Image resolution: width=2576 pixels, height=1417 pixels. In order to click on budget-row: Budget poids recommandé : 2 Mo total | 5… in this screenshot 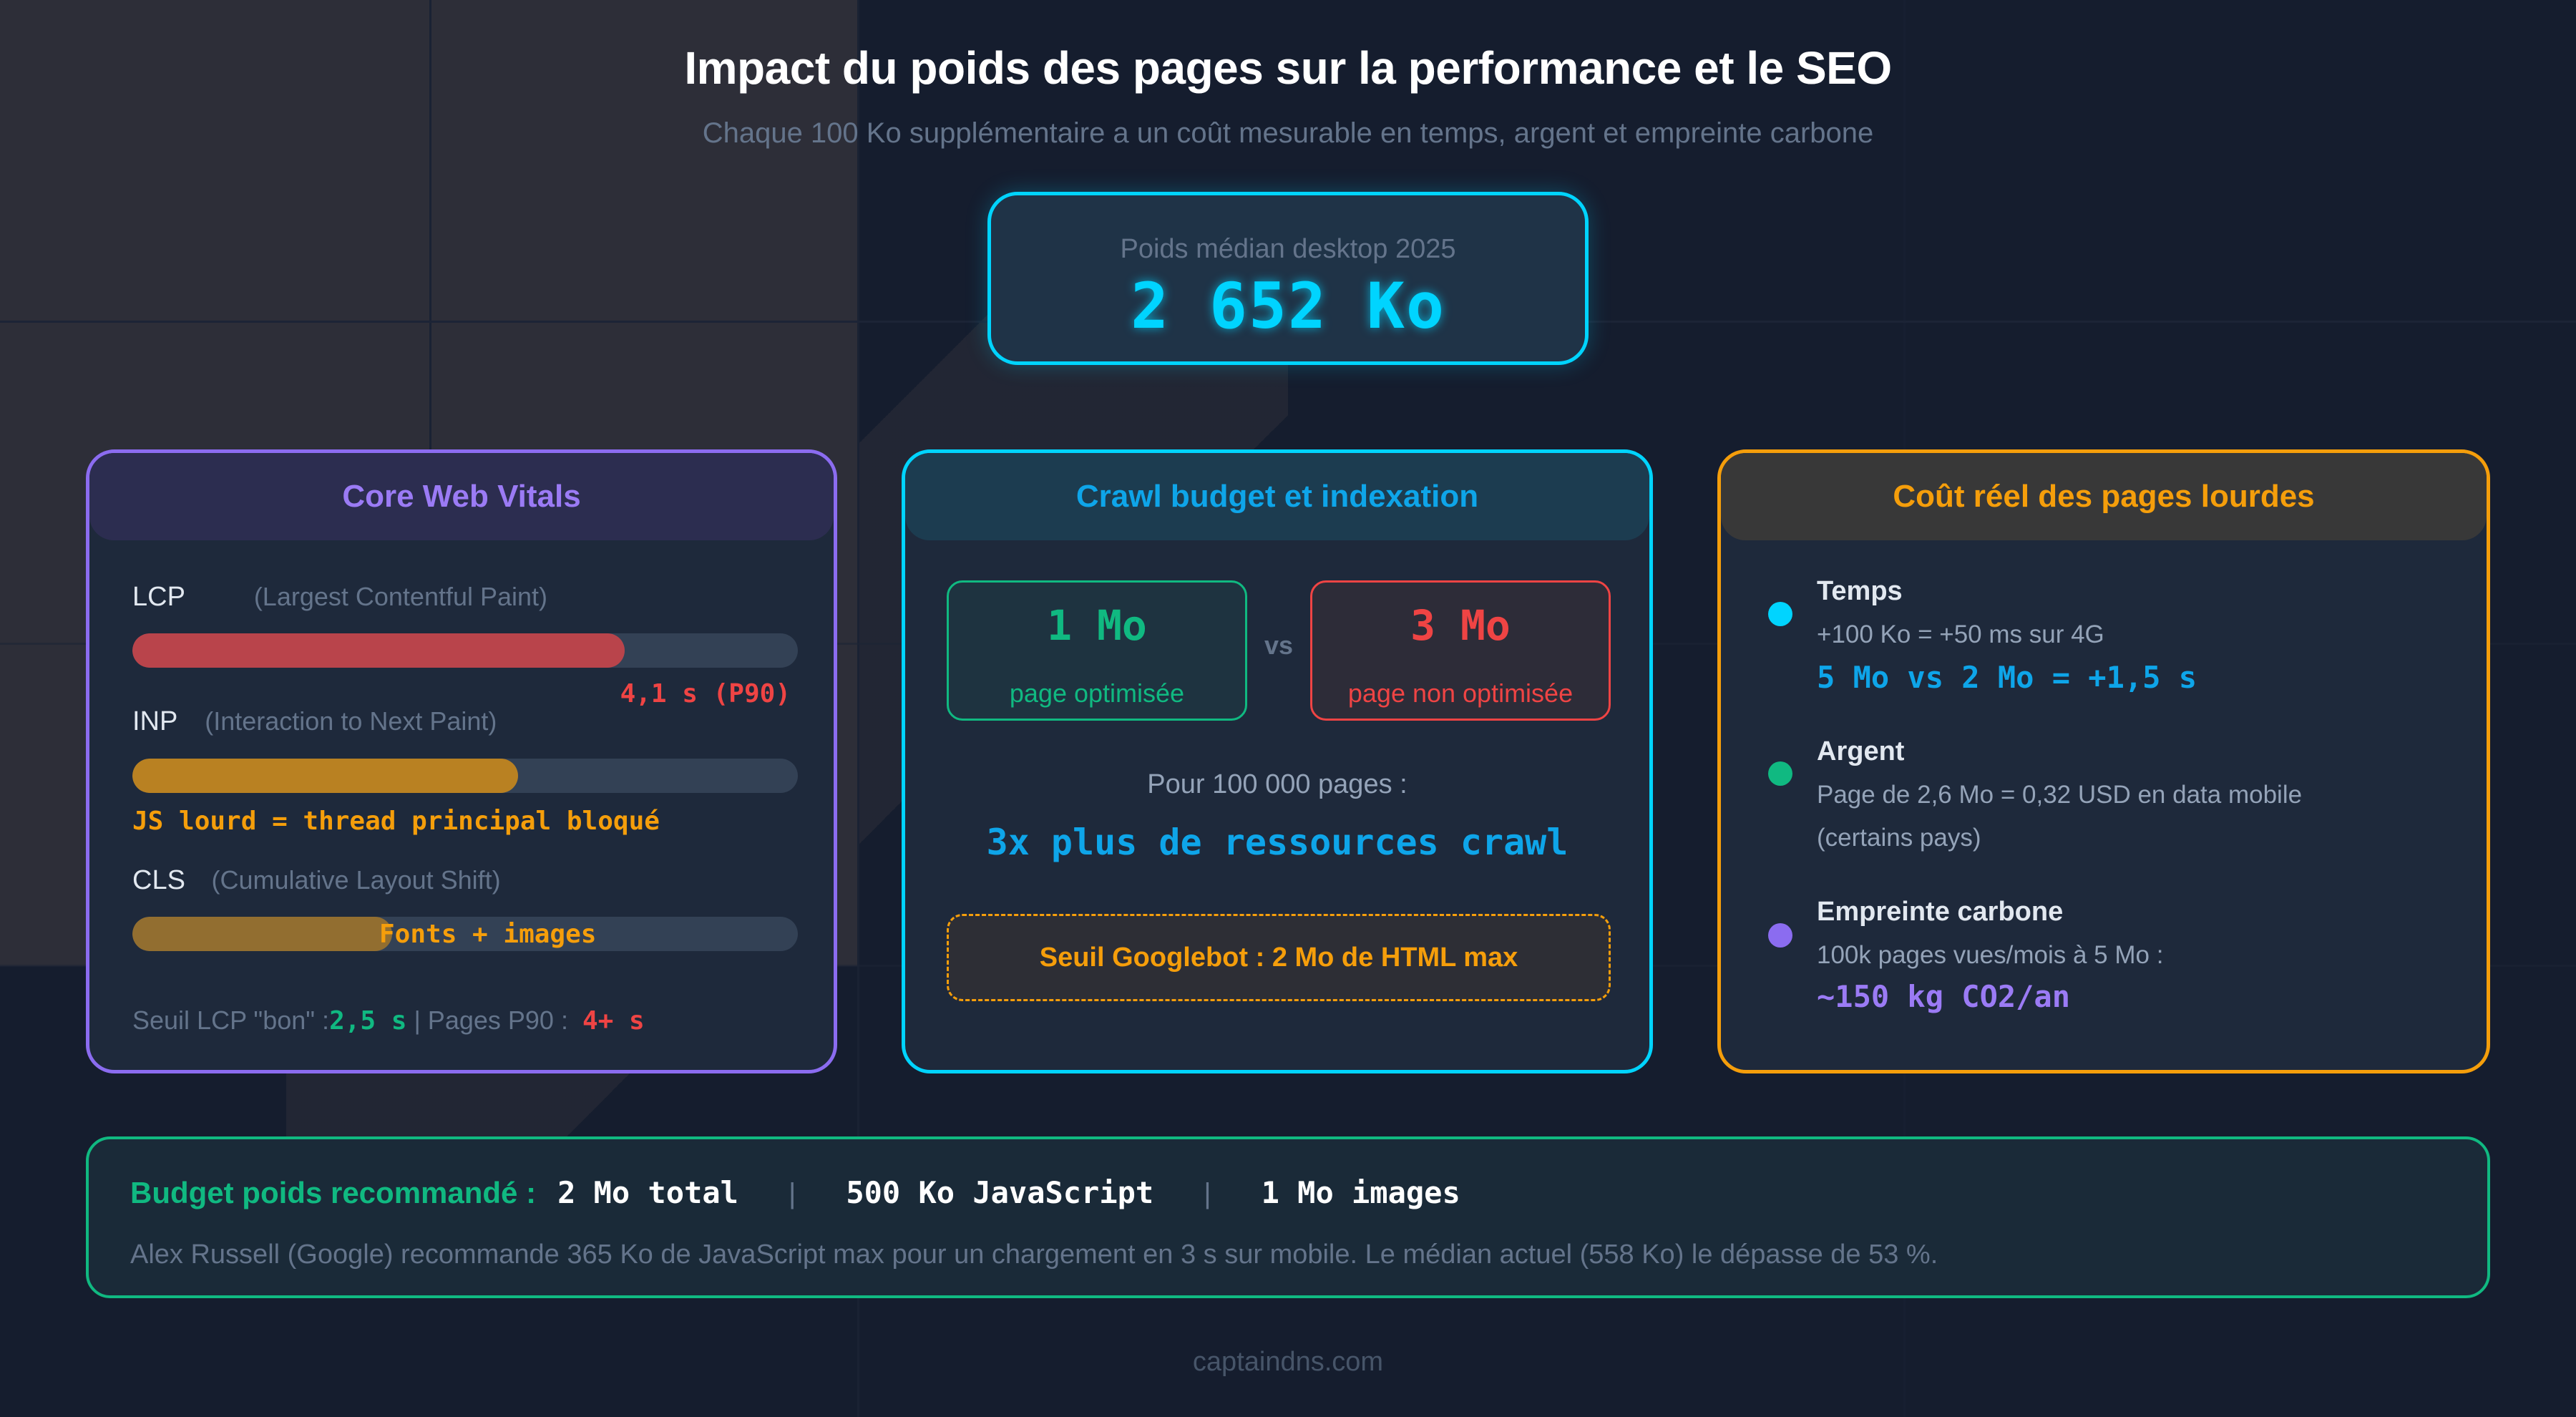, I will do `click(795, 1192)`.